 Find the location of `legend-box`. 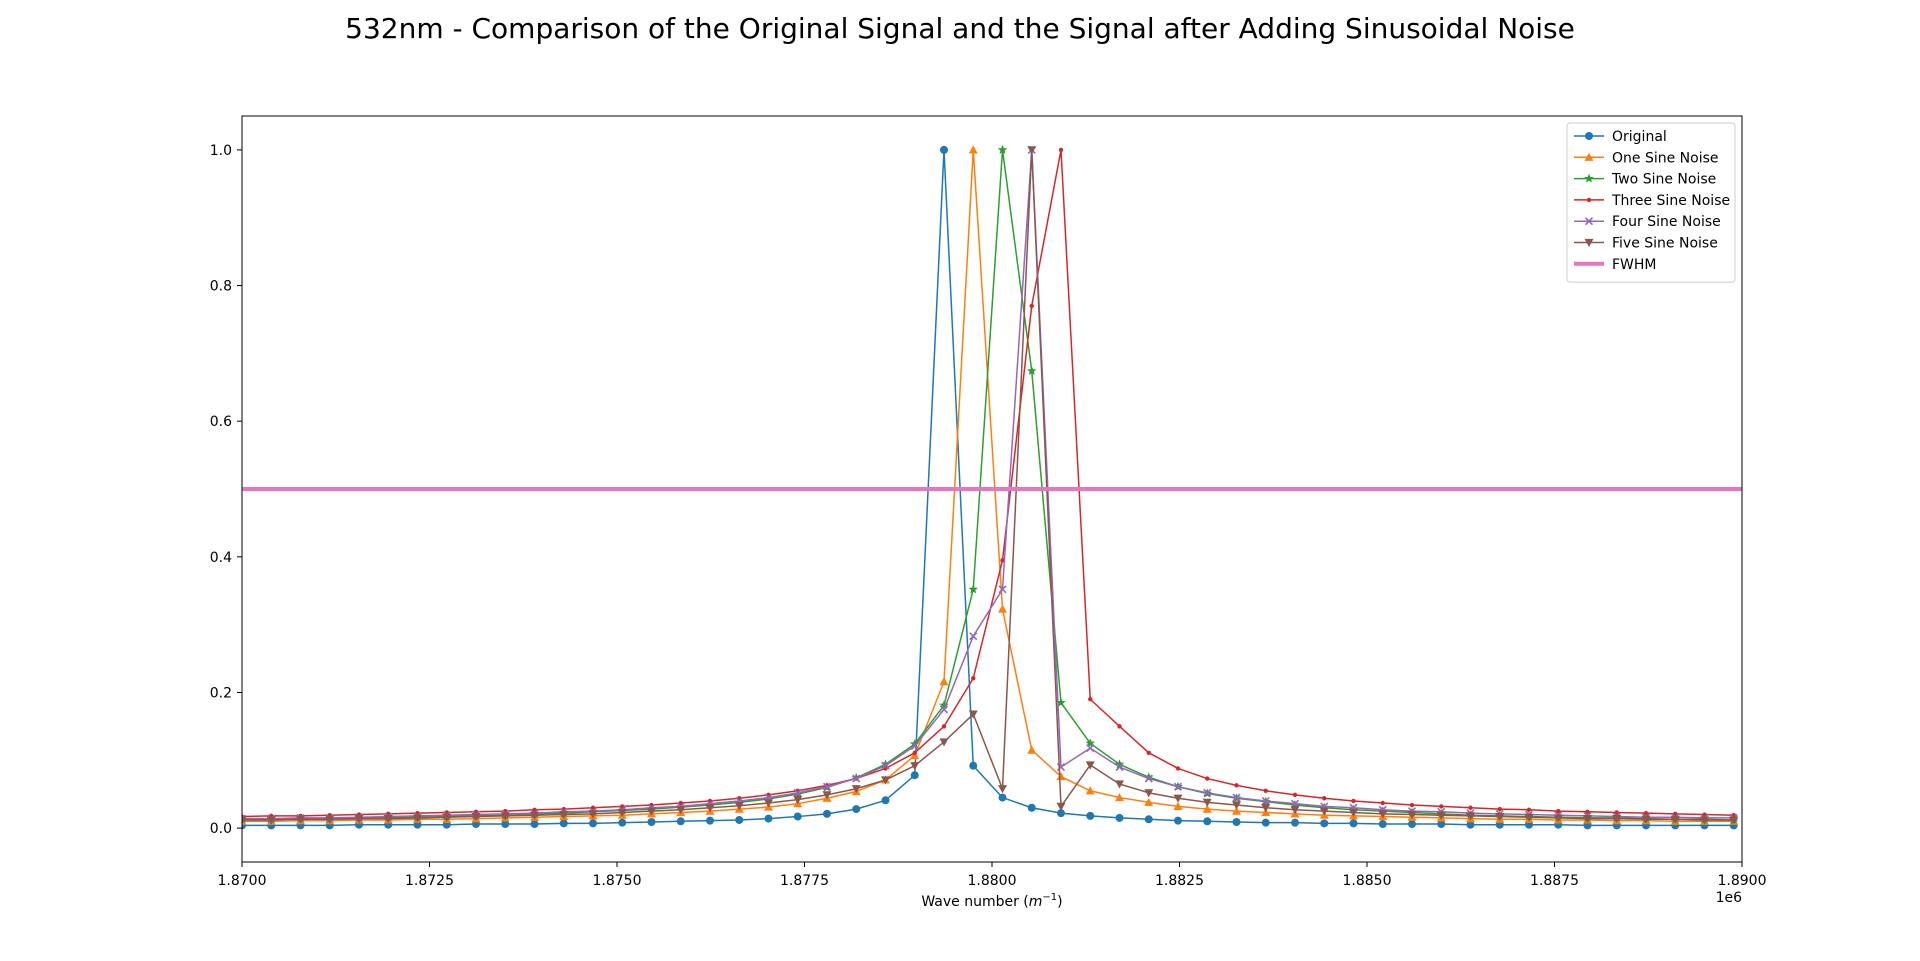

legend-box is located at coordinates (1651, 202).